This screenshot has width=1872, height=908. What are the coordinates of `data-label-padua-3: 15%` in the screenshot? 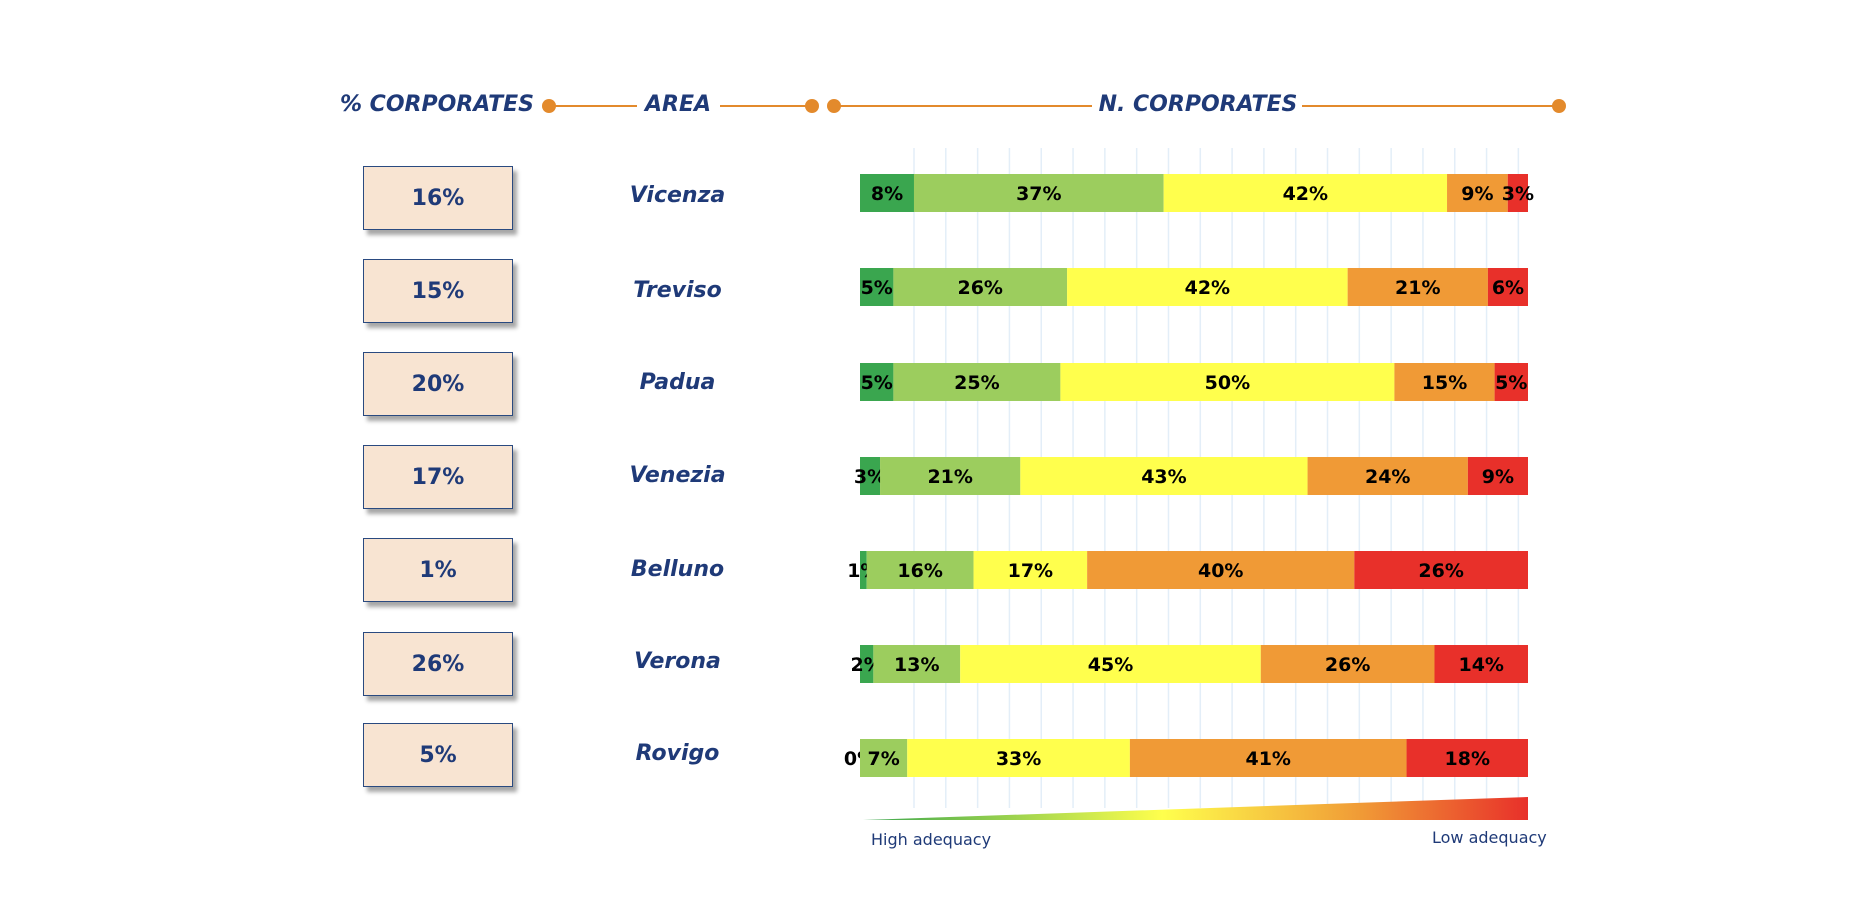 It's located at (1444, 383).